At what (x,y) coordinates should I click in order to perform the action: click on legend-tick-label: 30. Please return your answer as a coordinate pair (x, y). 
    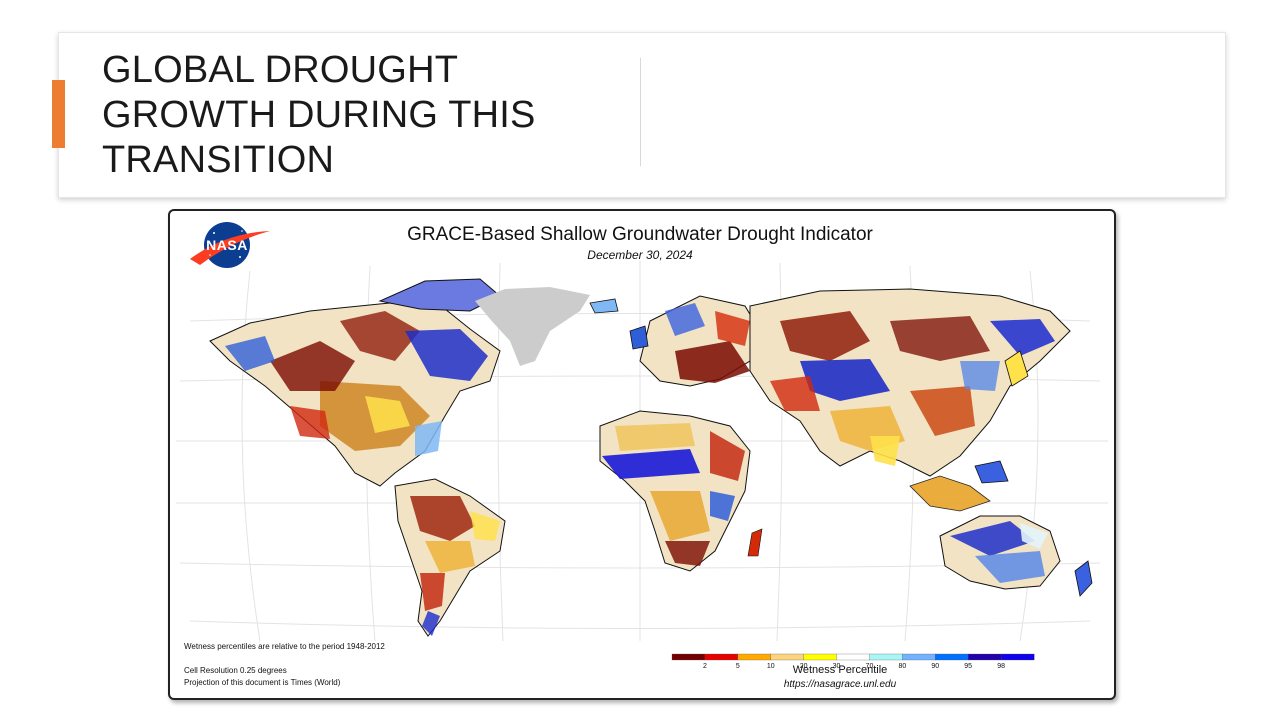
    Looking at the image, I should click on (837, 666).